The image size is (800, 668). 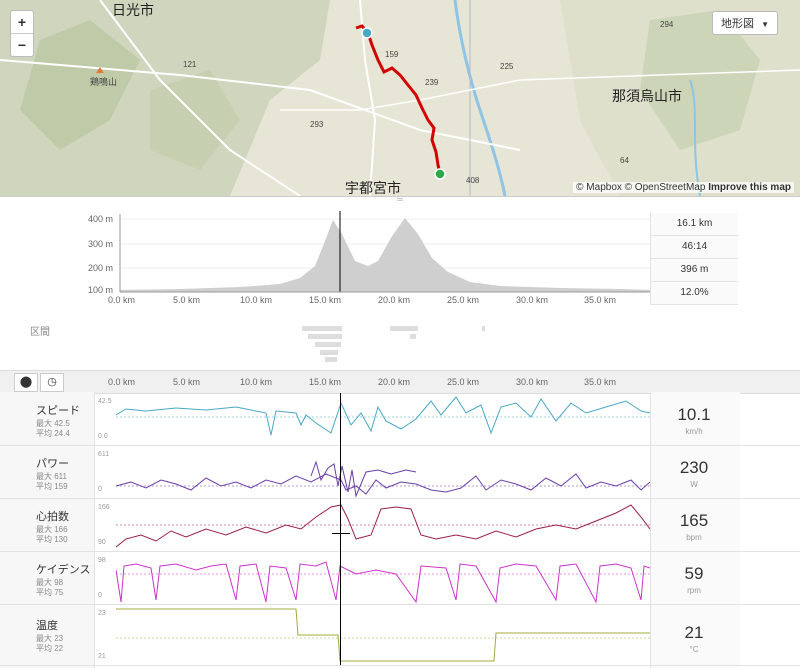 I want to click on cadence-line, so click(x=383, y=582).